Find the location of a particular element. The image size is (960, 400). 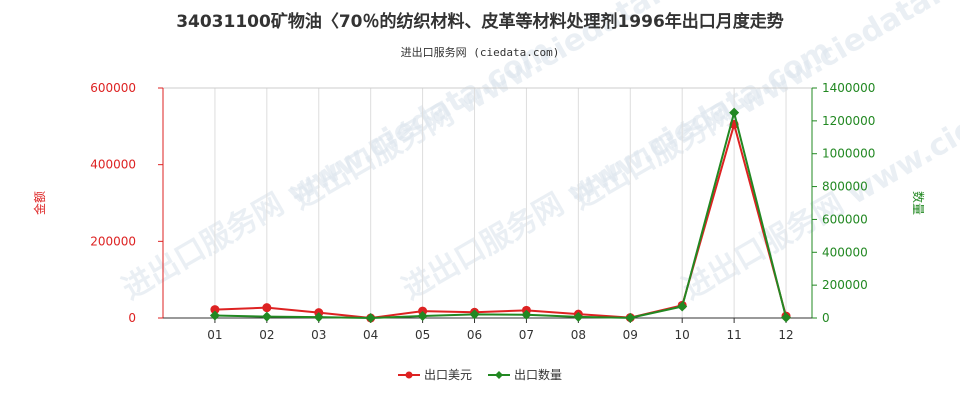

left-axis-ticks: 0 200000 400000 600000 is located at coordinates (126, 203).